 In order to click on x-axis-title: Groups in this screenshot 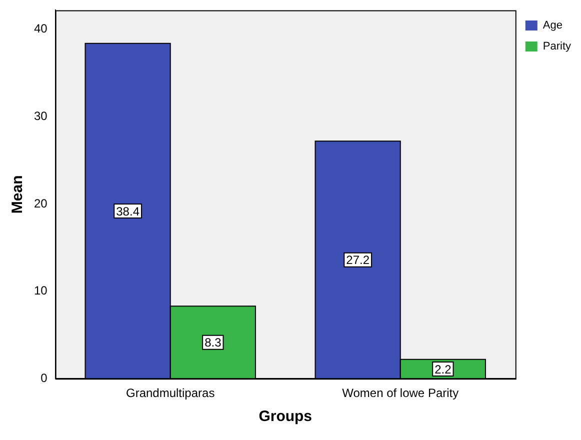, I will do `click(285, 417)`.